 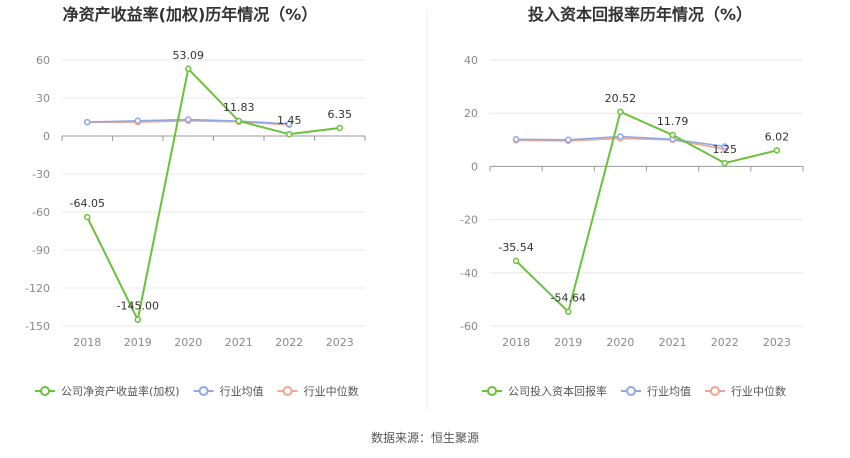 I want to click on roic-legend-item-company: 公司投入资本回报率, so click(x=544, y=391).